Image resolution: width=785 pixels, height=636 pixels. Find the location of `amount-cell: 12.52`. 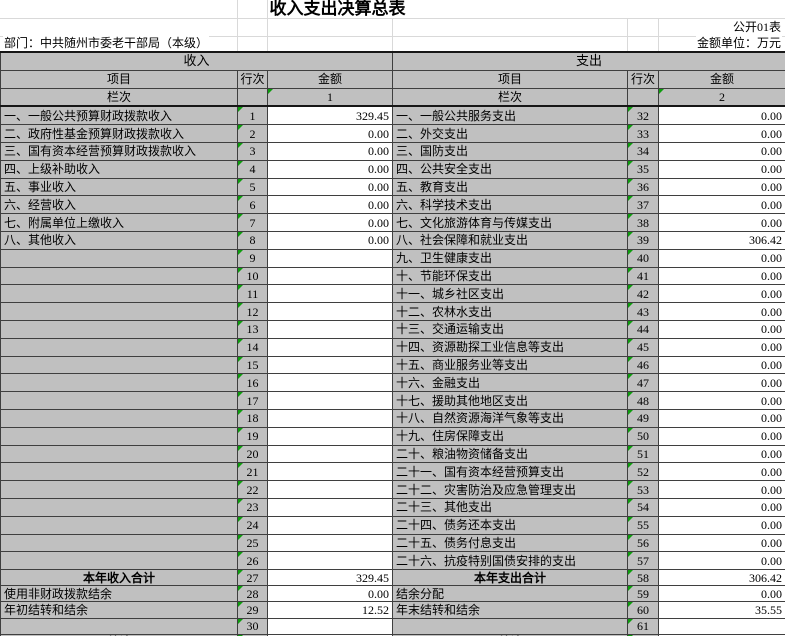

amount-cell: 12.52 is located at coordinates (330, 610).